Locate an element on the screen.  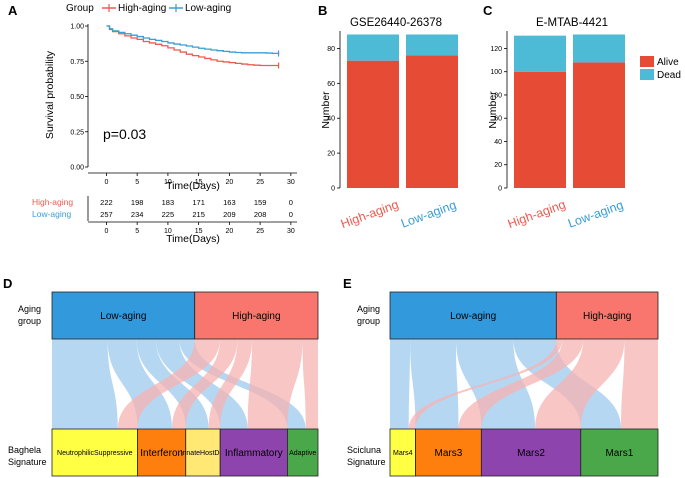
km-y-tick-label: 1.00 is located at coordinates (77, 27).